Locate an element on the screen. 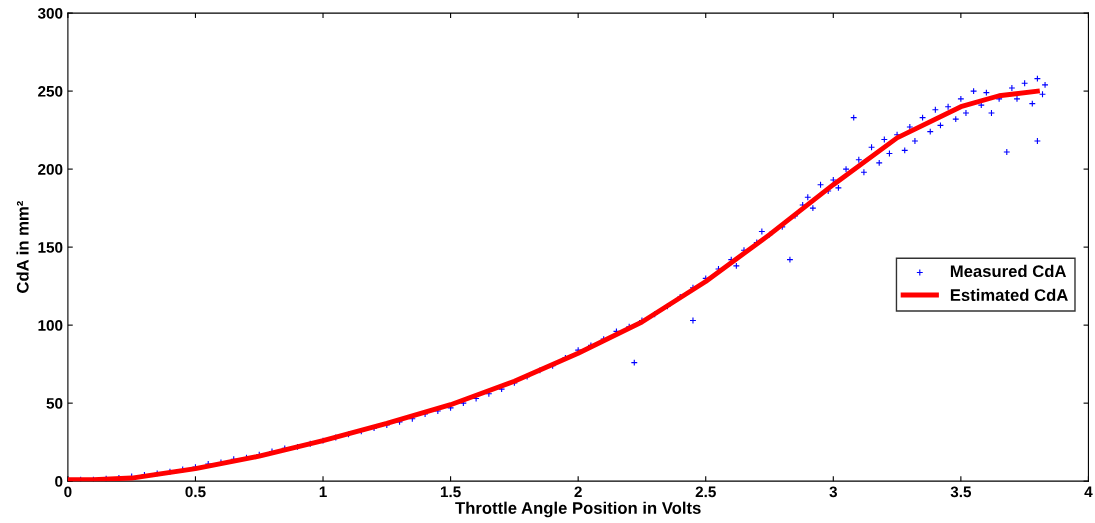 This screenshot has height=523, width=1095. y-tick-label: 250 is located at coordinates (50, 91).